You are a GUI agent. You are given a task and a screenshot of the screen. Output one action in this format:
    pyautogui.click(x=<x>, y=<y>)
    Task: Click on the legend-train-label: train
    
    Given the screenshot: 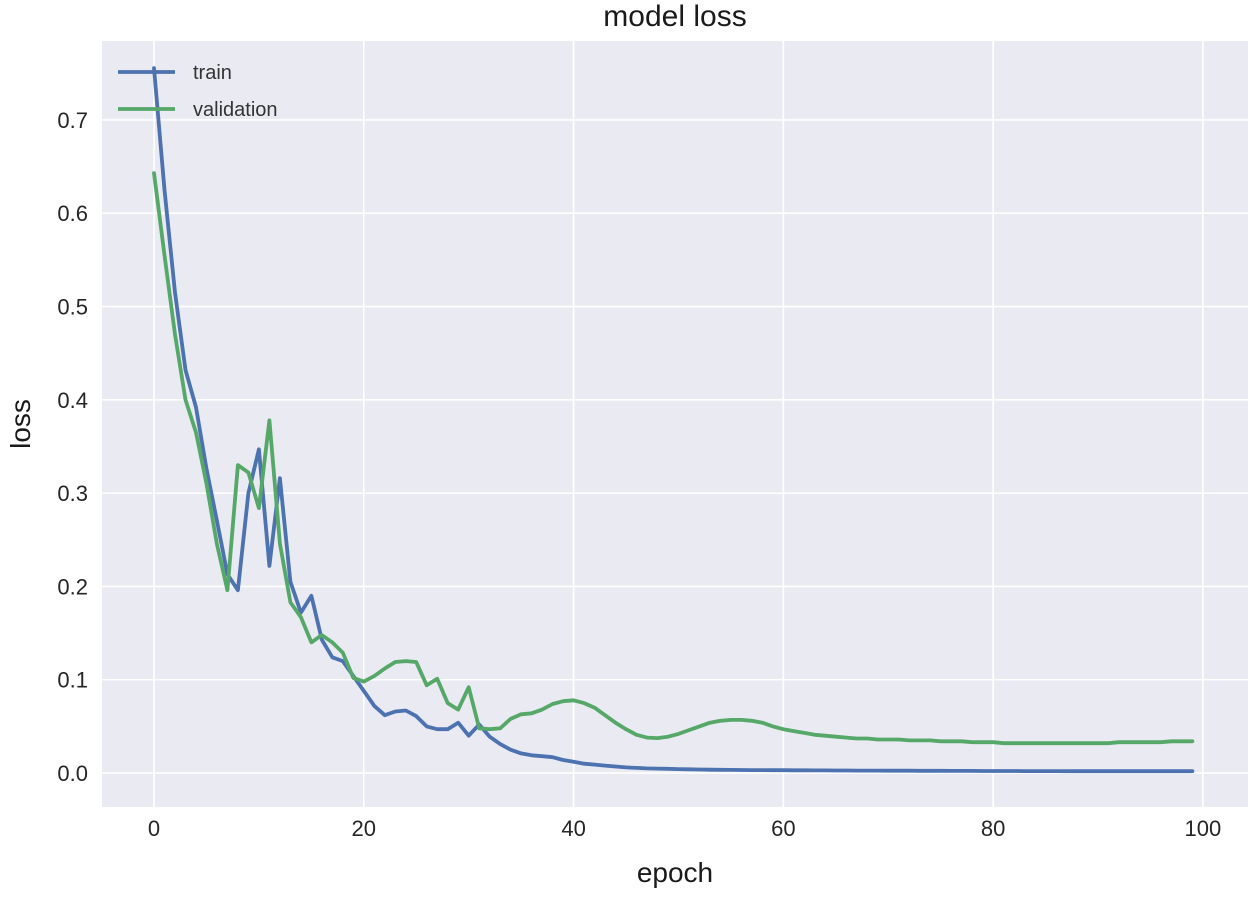 What is the action you would take?
    pyautogui.click(x=212, y=73)
    